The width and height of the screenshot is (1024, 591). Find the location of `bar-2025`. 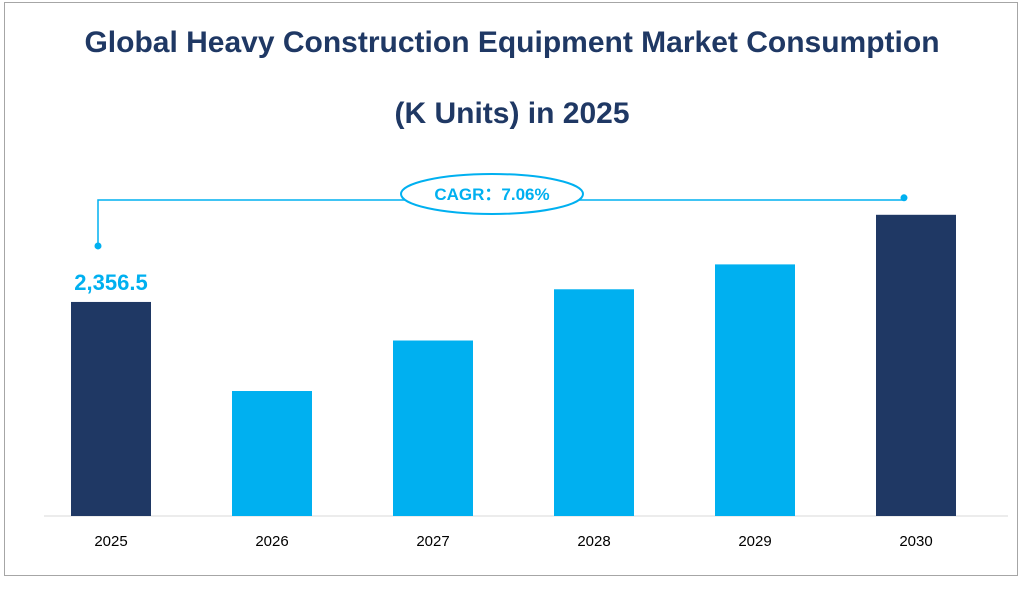

bar-2025 is located at coordinates (111, 408).